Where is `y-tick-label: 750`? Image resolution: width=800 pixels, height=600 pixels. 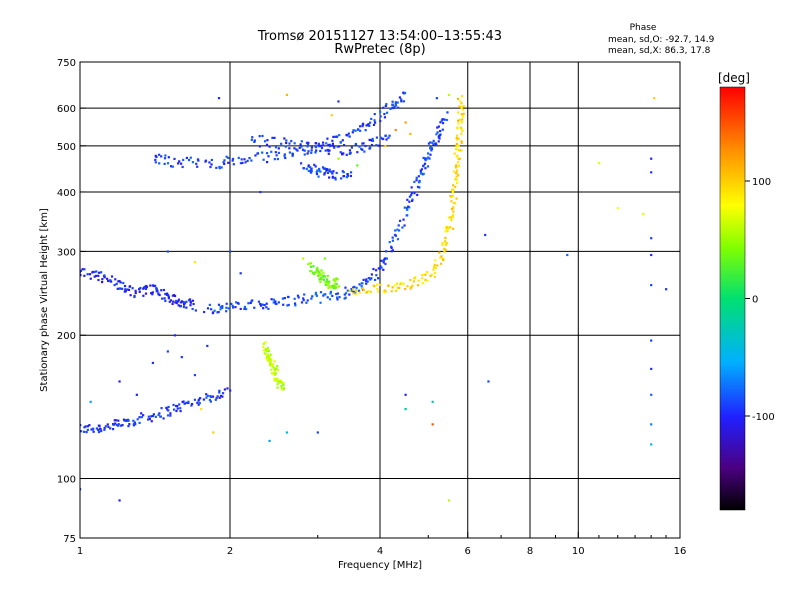
y-tick-label: 750 is located at coordinates (66, 63).